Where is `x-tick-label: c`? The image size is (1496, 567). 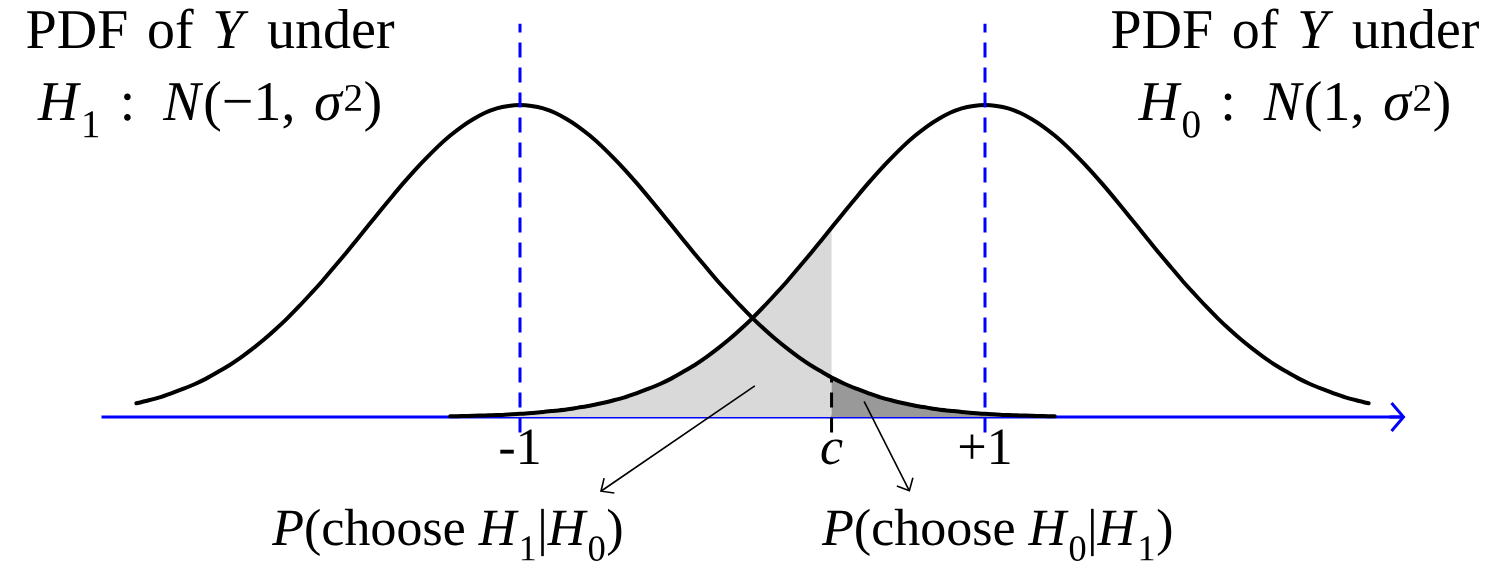 x-tick-label: c is located at coordinates (832, 452).